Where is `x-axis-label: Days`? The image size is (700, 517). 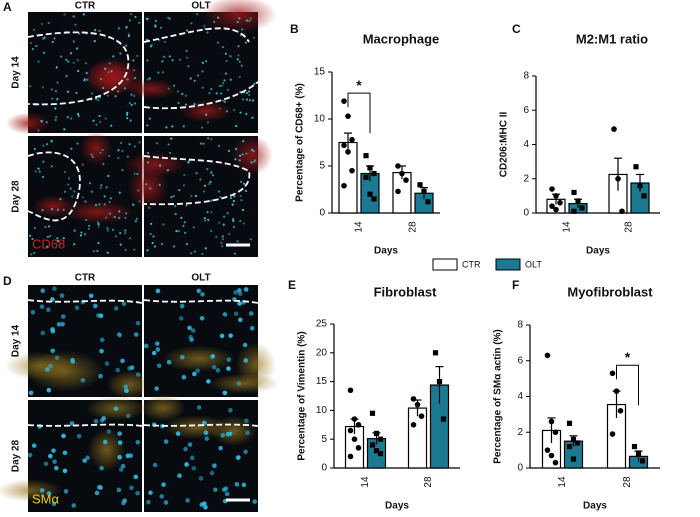
x-axis-label: Days is located at coordinates (598, 251).